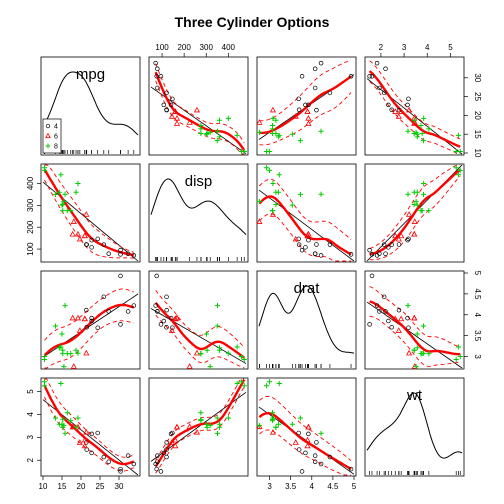 The image size is (504, 504). Describe the element at coordinates (306, 320) in the screenshot. I see `panel-drat-vs-drat: drat` at that location.